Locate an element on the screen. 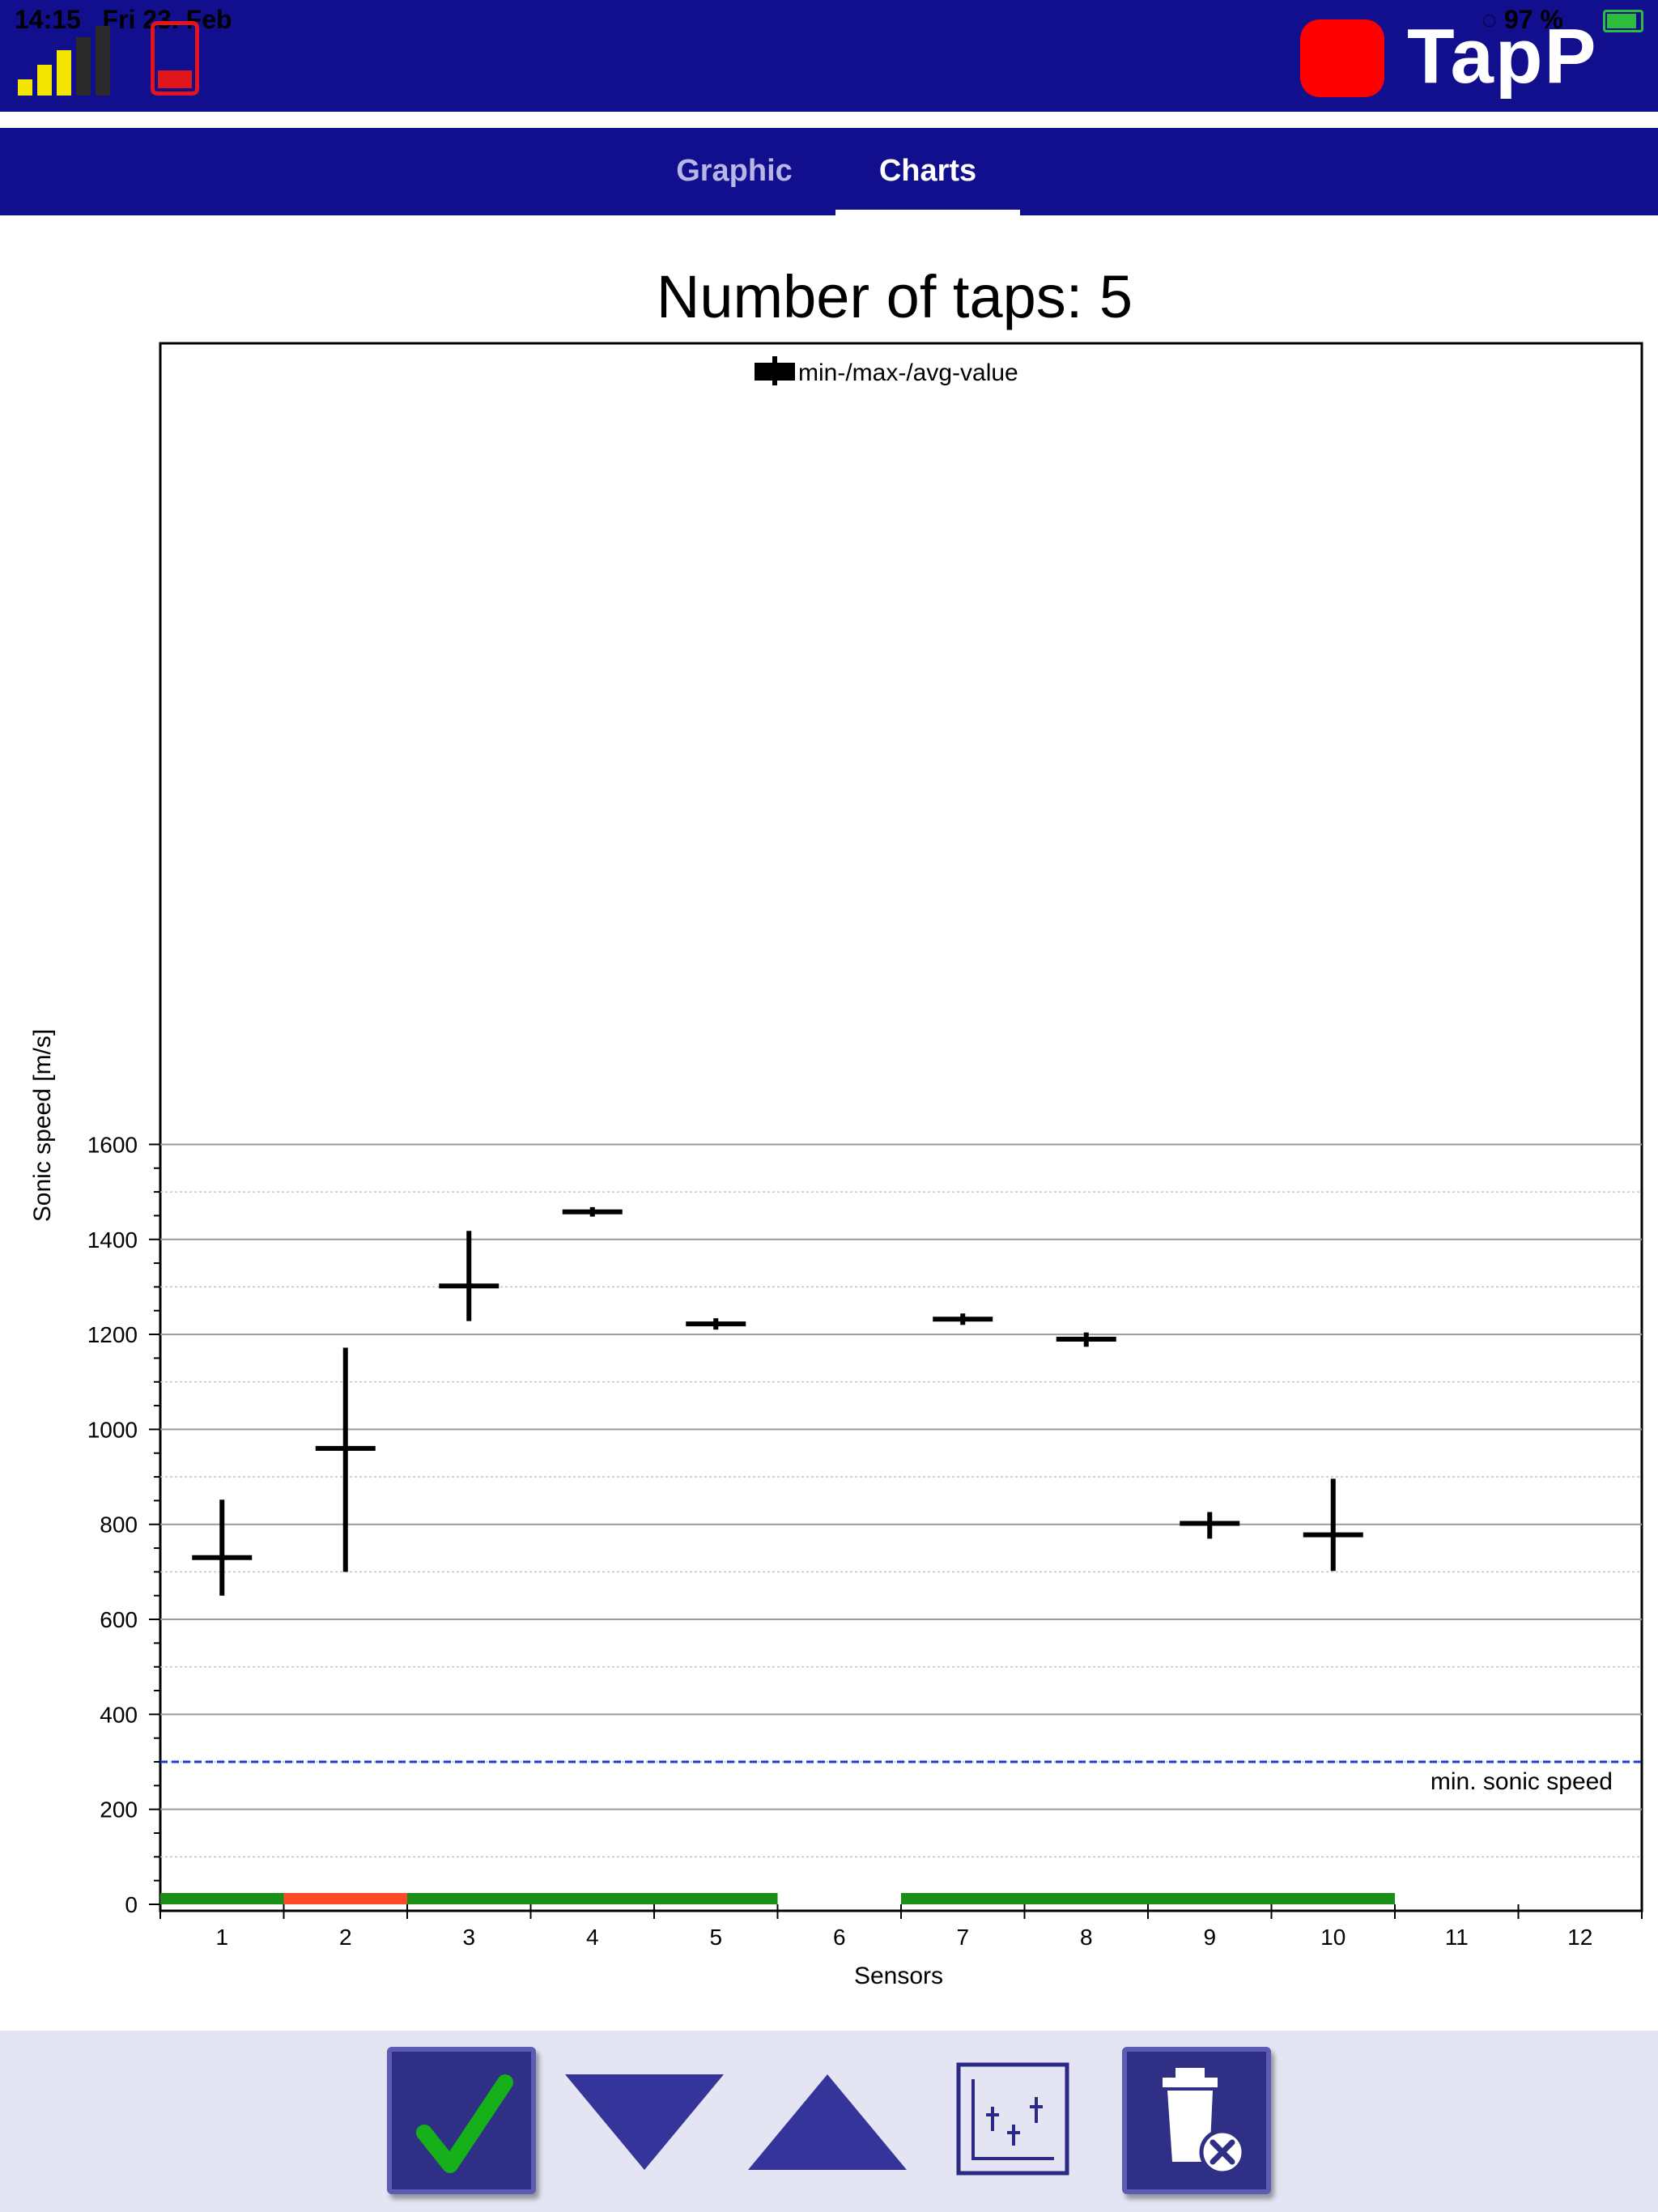 The image size is (1658, 2212). move-up-button is located at coordinates (827, 2122).